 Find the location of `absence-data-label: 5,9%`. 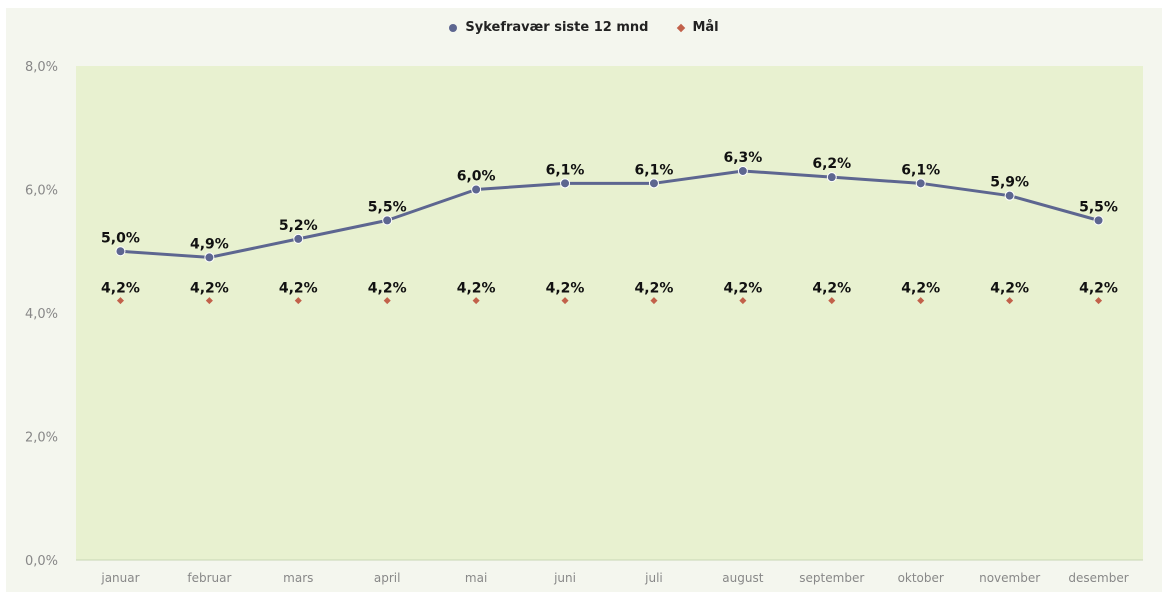

absence-data-label: 5,9% is located at coordinates (1009, 183).